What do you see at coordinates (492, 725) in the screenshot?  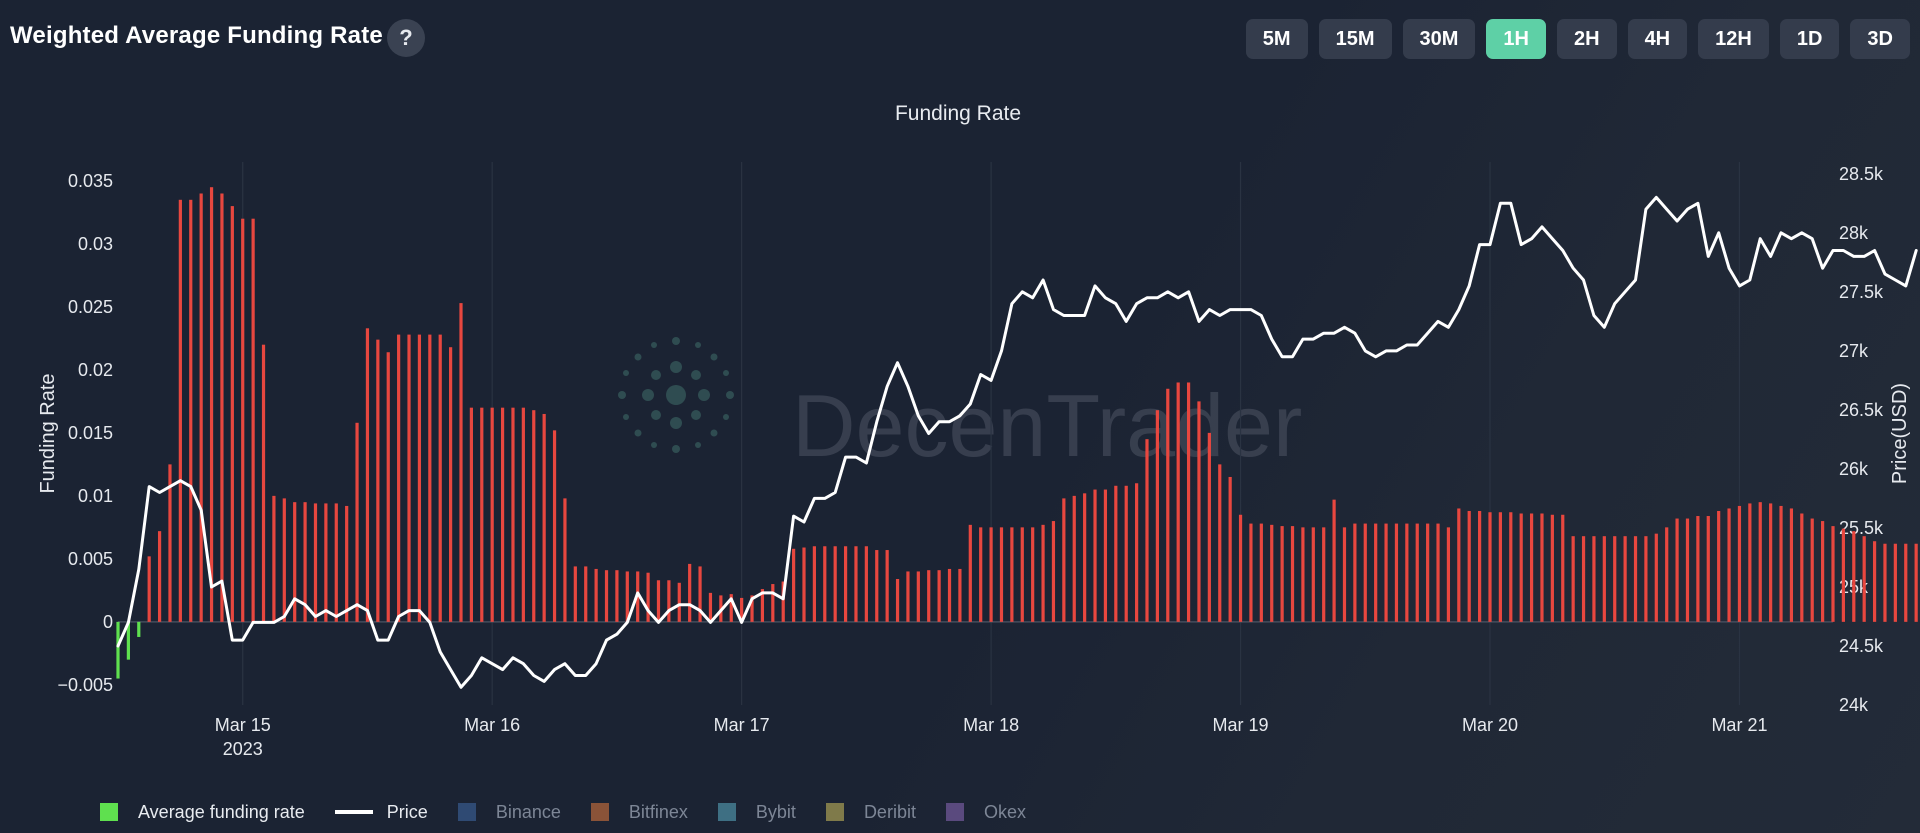 I see `x-tick-label: Mar 16` at bounding box center [492, 725].